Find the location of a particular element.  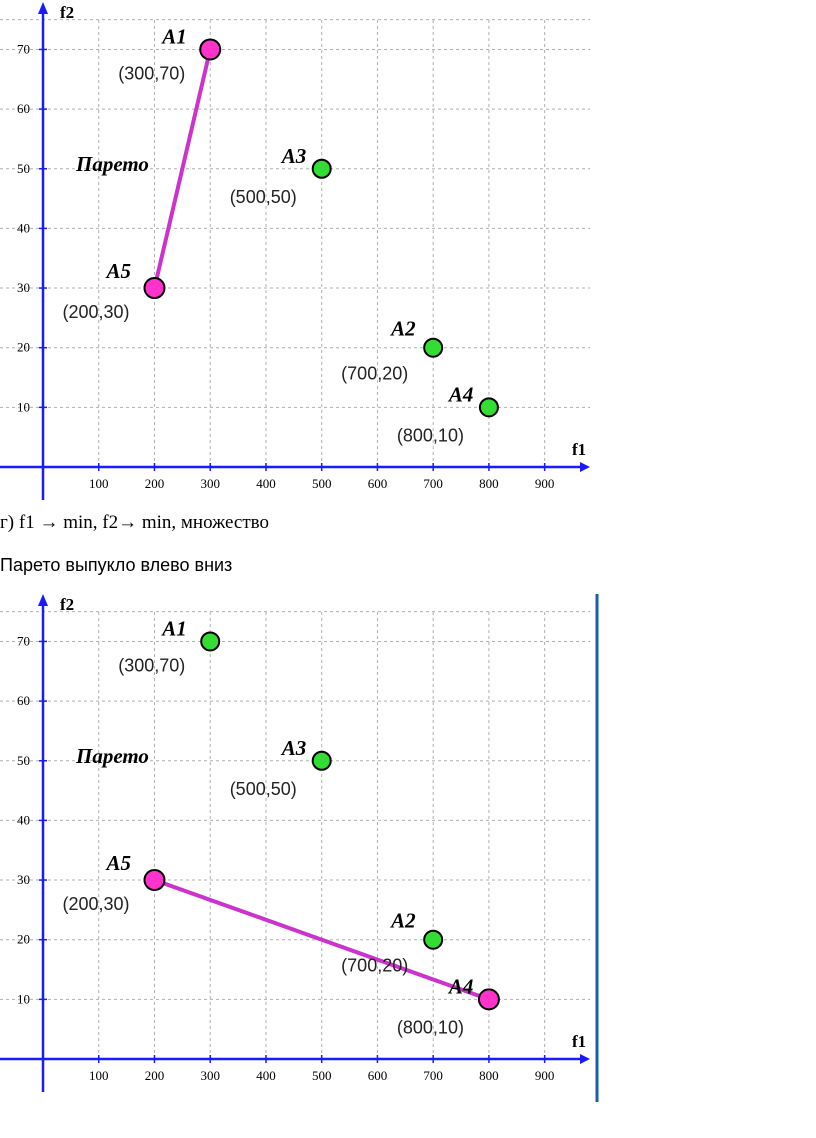

caption-line-2: Парето выпукло влево вниз is located at coordinates (116, 565).